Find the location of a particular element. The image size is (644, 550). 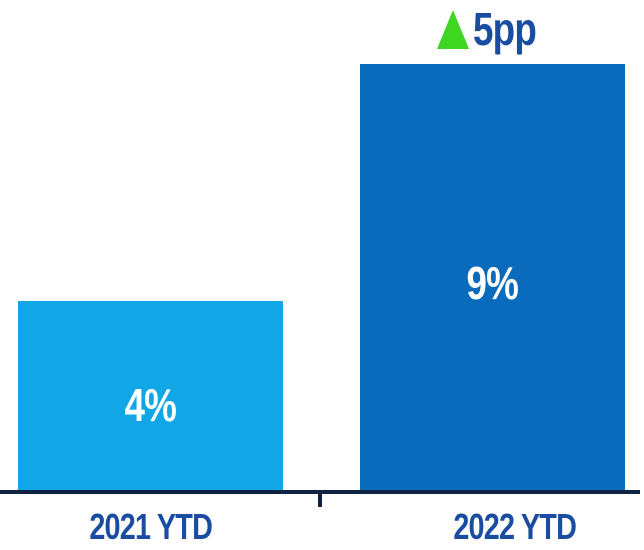

x-axis-label-text-2022: 2022 YTD is located at coordinates (515, 526).